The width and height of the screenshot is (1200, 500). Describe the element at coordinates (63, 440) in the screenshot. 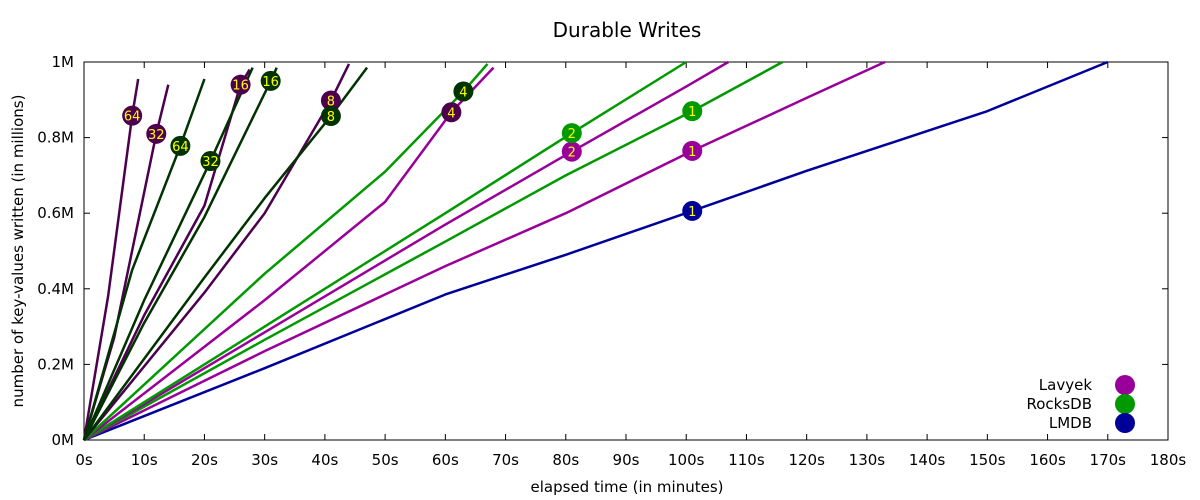

I see `y-tick-label: 0M` at that location.